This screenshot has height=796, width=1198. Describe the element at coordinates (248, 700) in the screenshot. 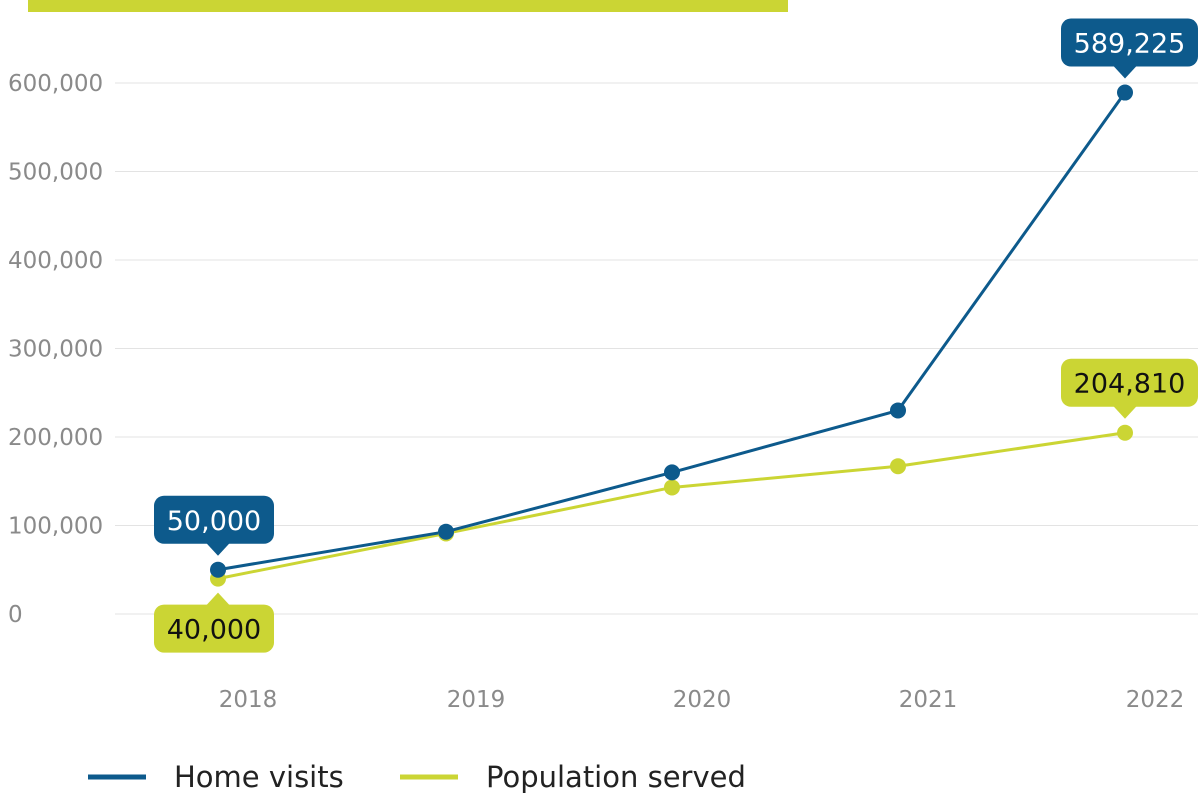

I see `x-tick-label: 2018` at that location.